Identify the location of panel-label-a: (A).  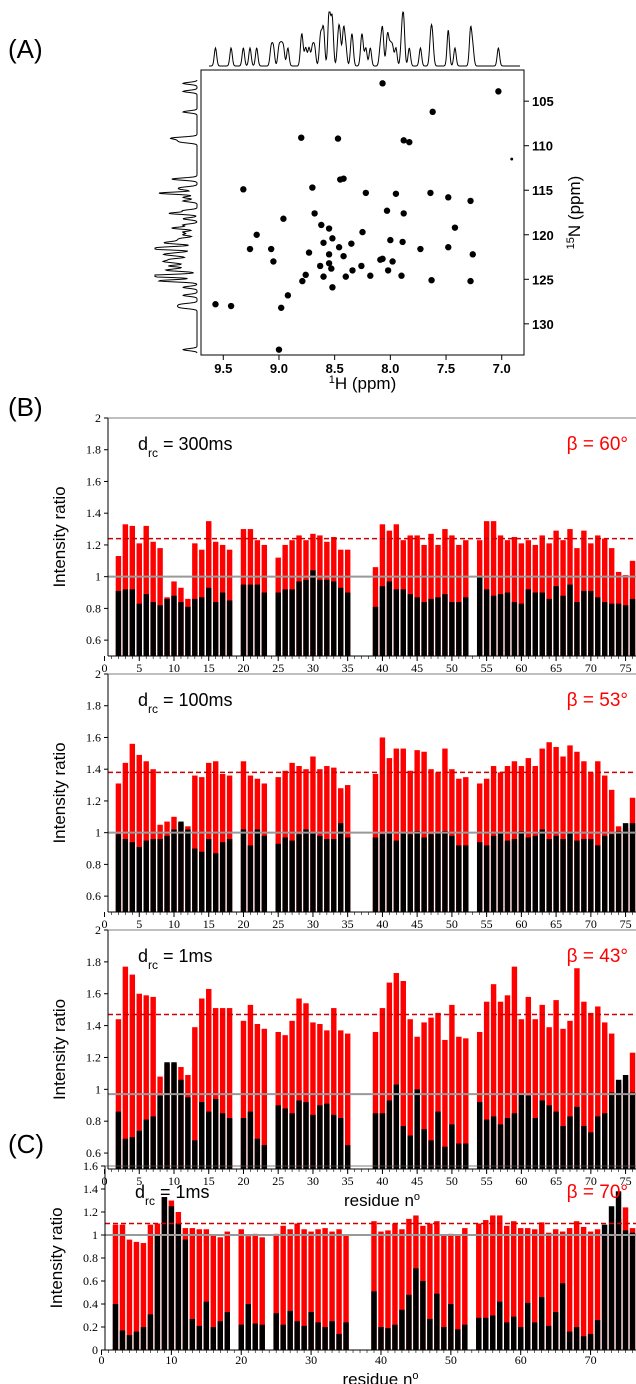
(25, 49).